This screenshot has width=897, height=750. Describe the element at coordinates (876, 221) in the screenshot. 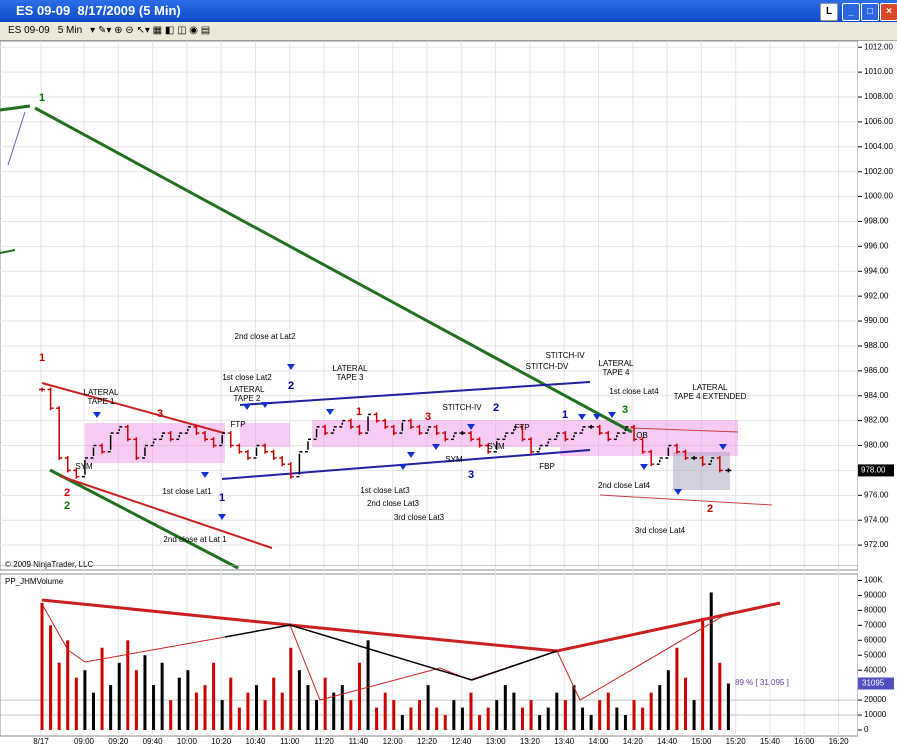

I see `y-tick-label: 998.00` at that location.